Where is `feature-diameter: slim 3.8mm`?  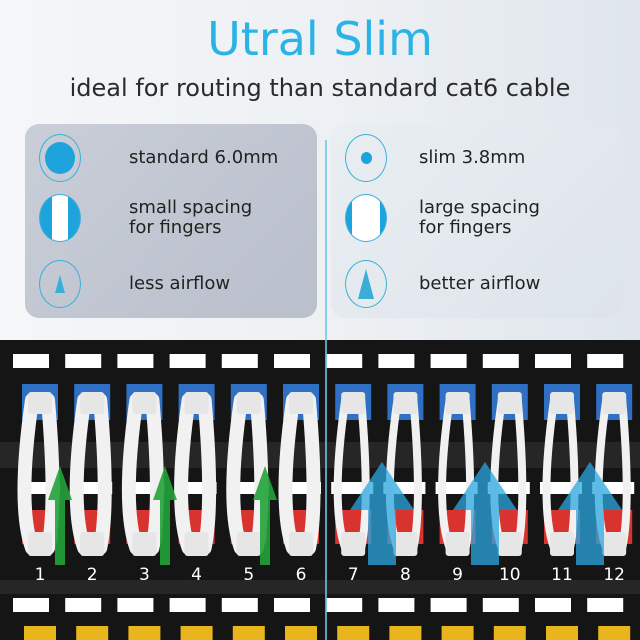
feature-diameter: slim 3.8mm is located at coordinates (435, 158).